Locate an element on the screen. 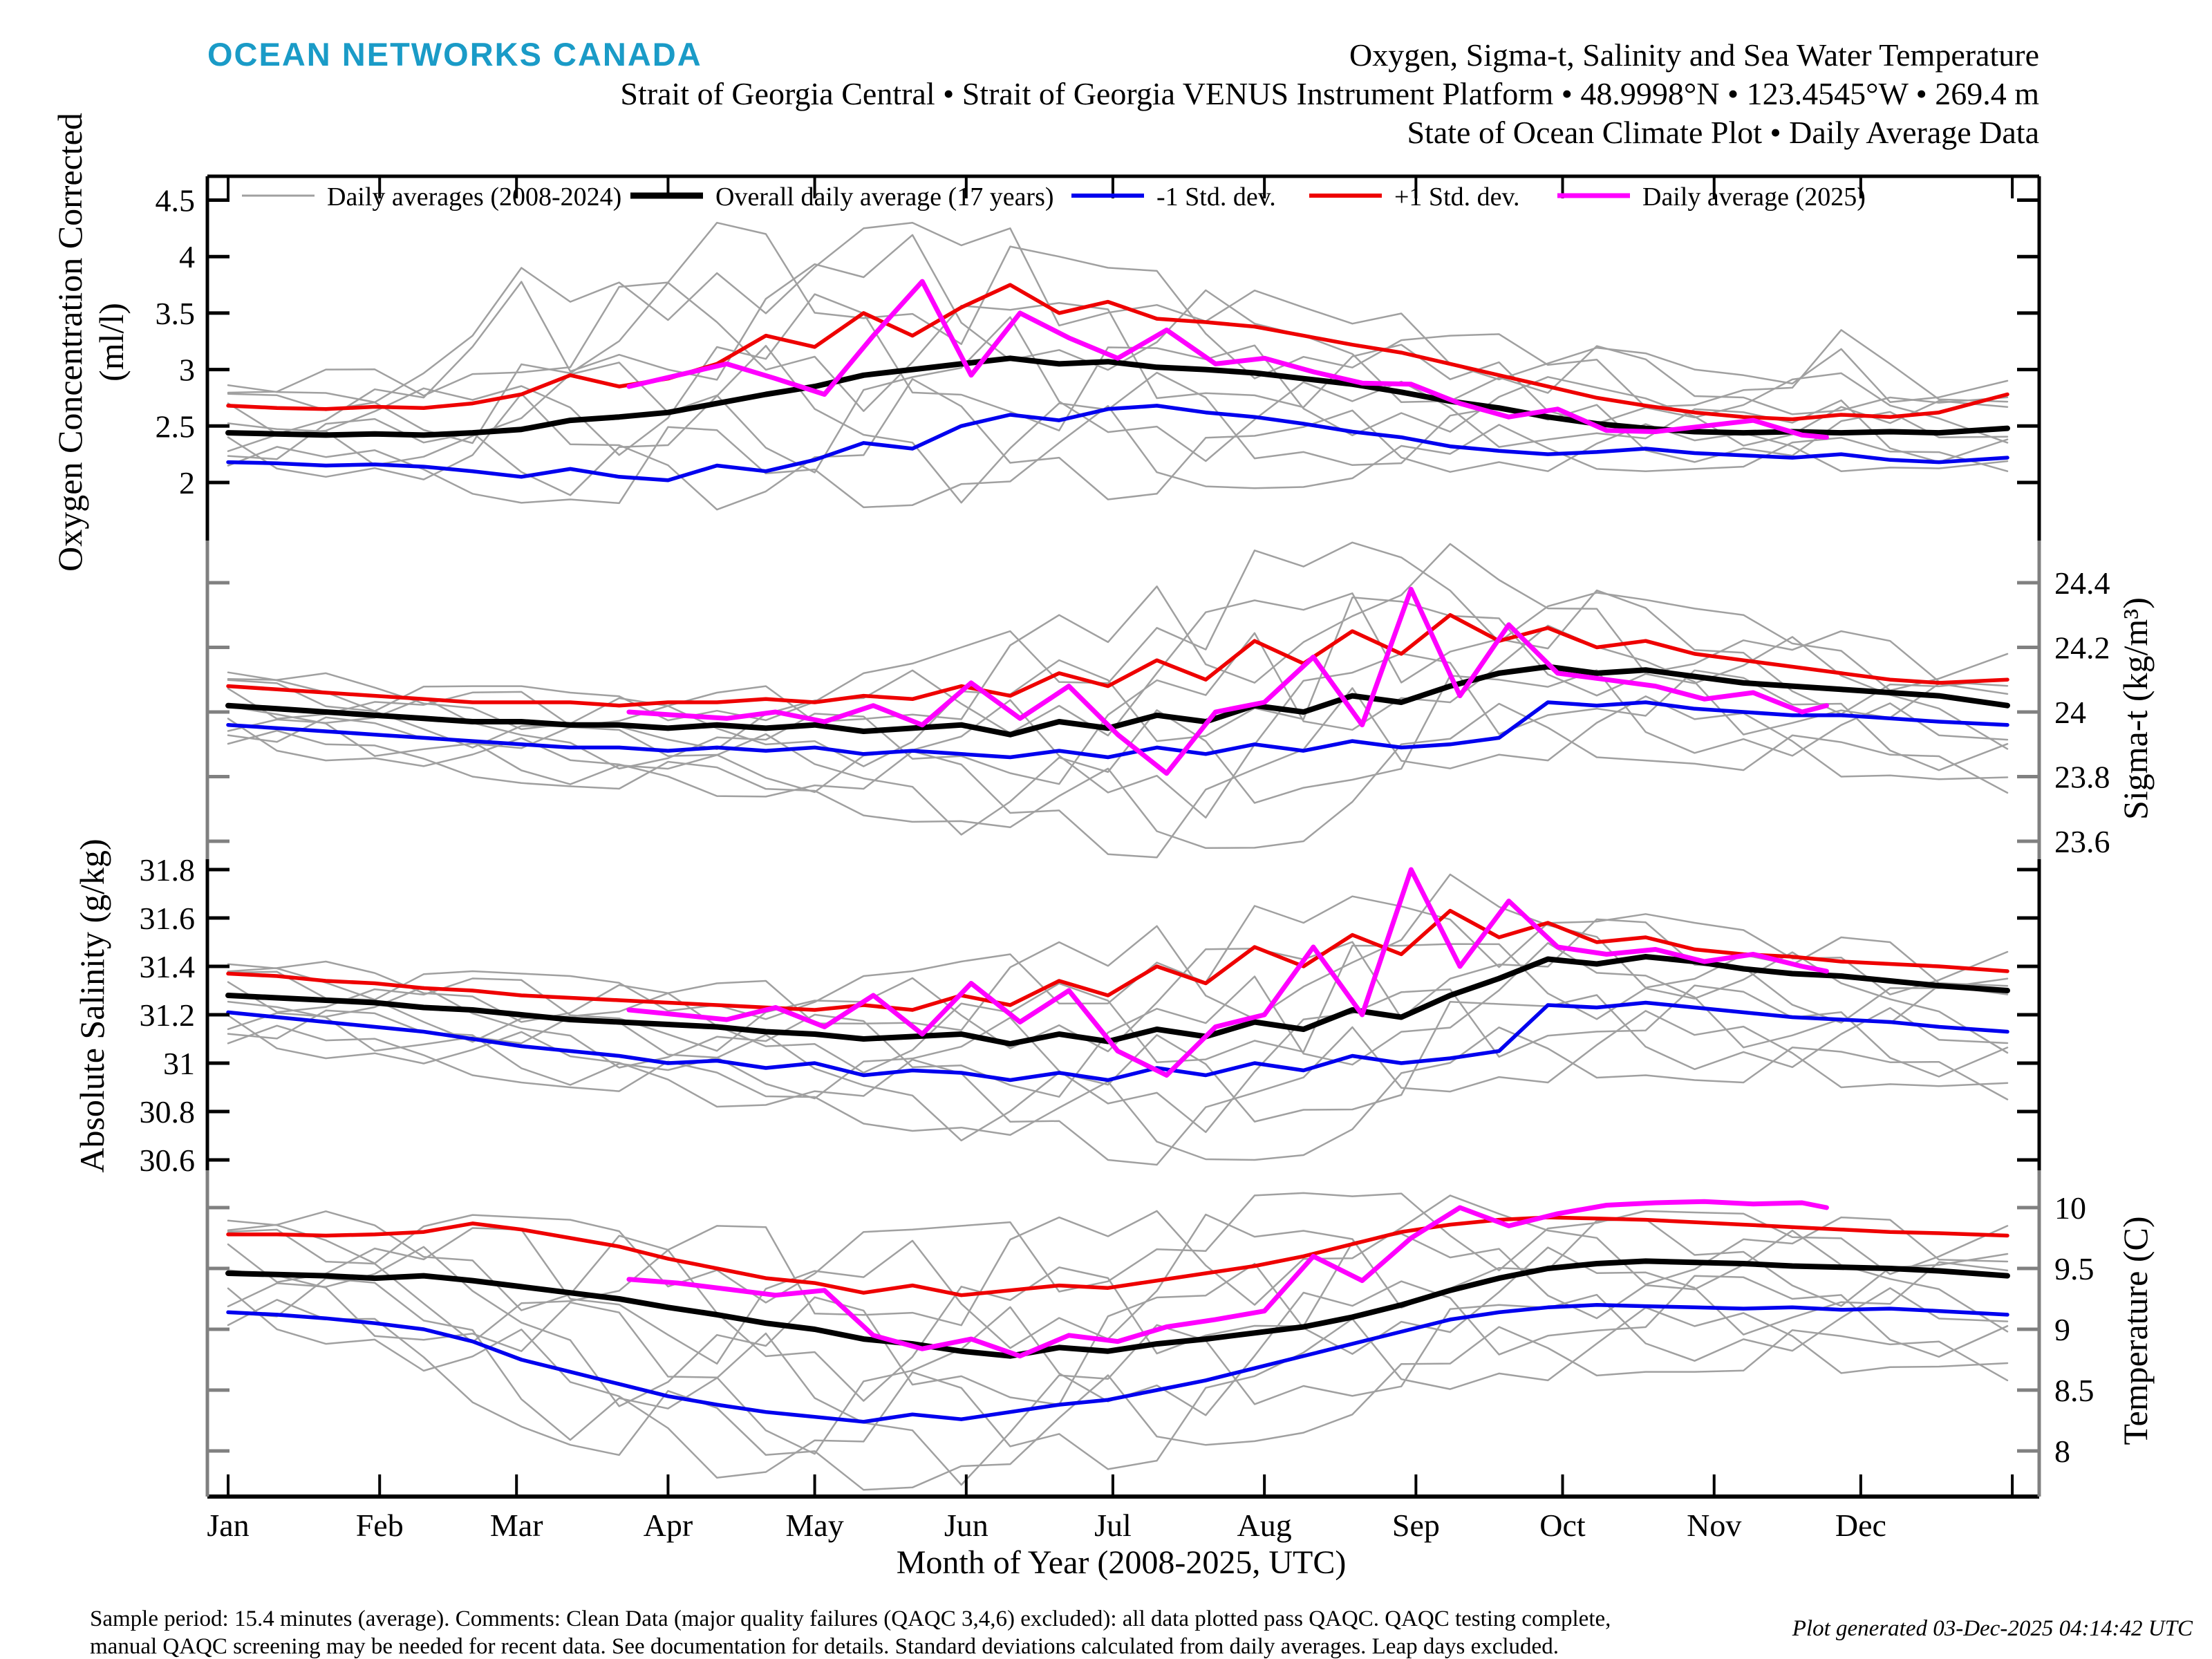  salinity-tick-label: 31.8 is located at coordinates (168, 870).